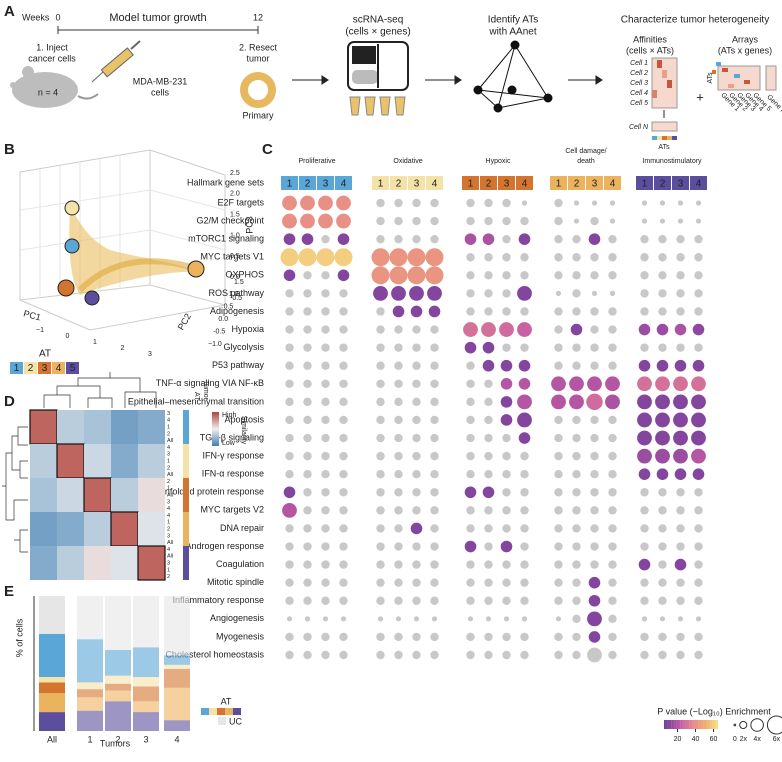 The image size is (782, 762). What do you see at coordinates (243, 347) in the screenshot?
I see `row-label: Glycolysis` at bounding box center [243, 347].